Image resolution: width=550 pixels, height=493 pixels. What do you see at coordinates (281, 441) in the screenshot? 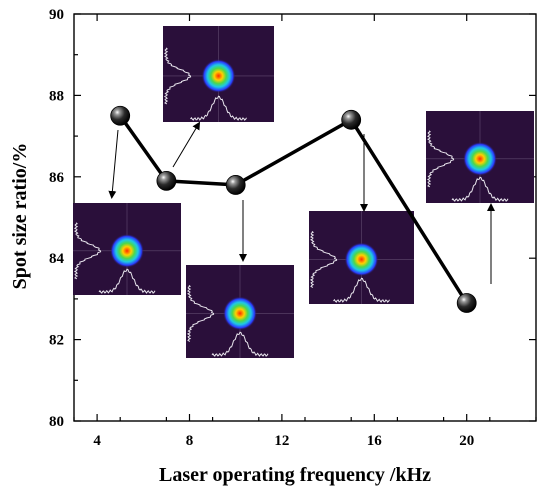
I see `x-tick-label: 12` at bounding box center [281, 441].